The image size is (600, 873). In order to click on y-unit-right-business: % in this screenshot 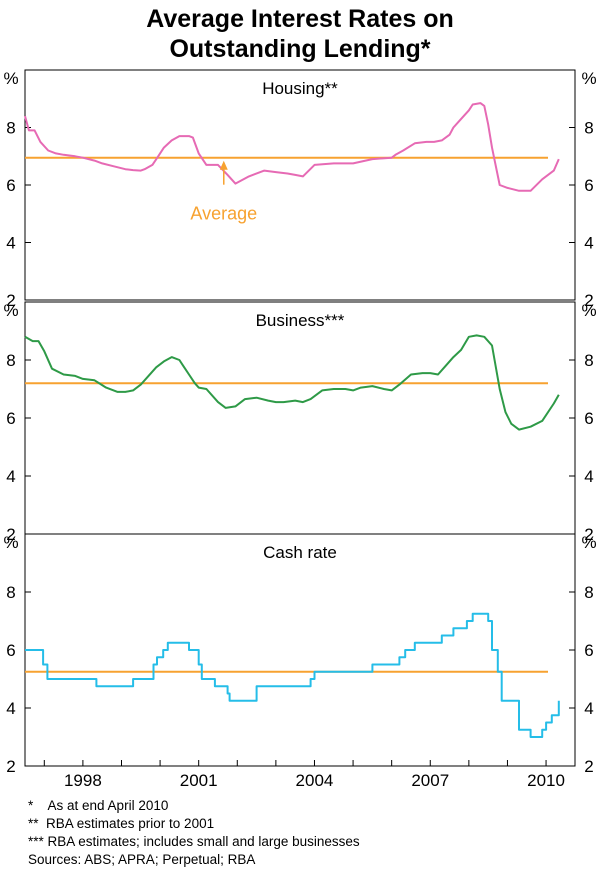, I will do `click(588, 310)`.